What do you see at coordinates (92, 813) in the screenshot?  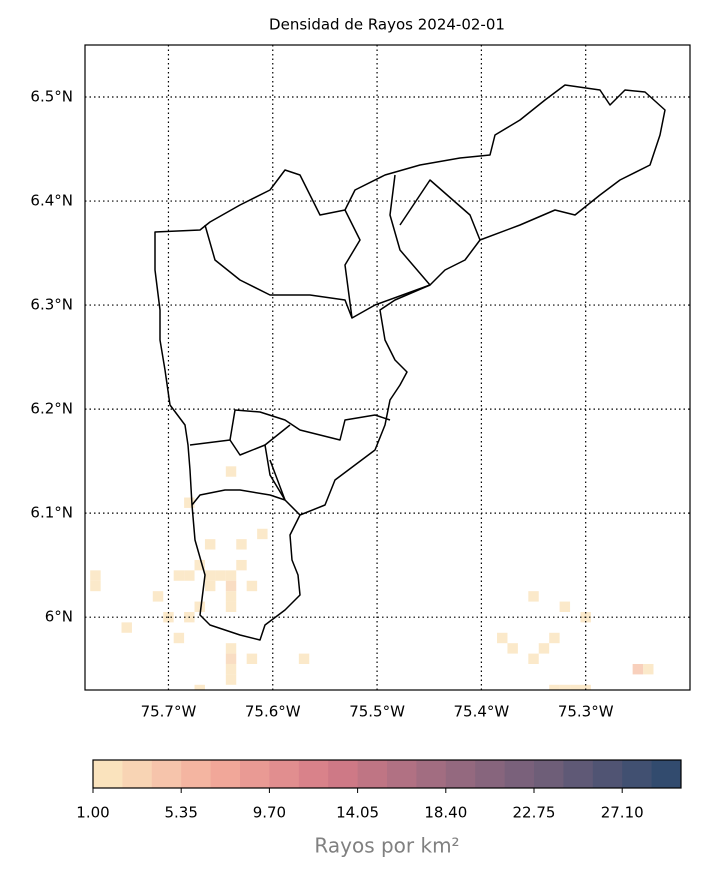 I see `colorbar-tick-label: 1.00` at bounding box center [92, 813].